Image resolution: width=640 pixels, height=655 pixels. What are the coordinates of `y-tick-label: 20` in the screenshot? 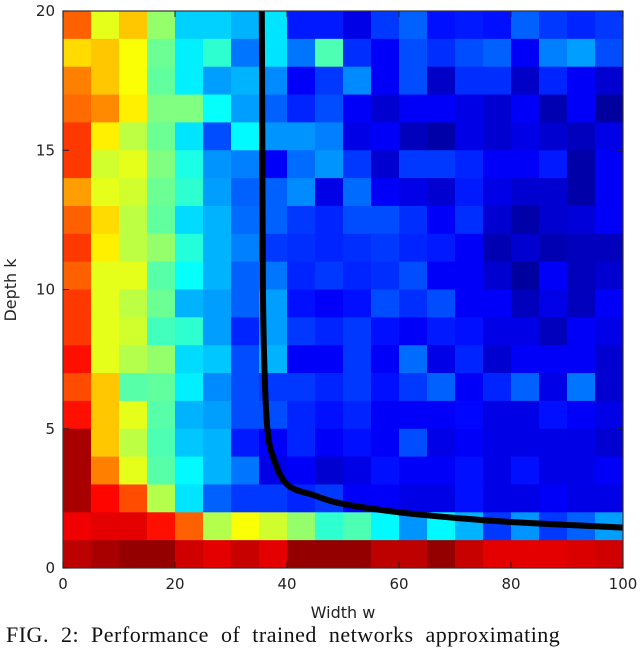 It's located at (45, 11).